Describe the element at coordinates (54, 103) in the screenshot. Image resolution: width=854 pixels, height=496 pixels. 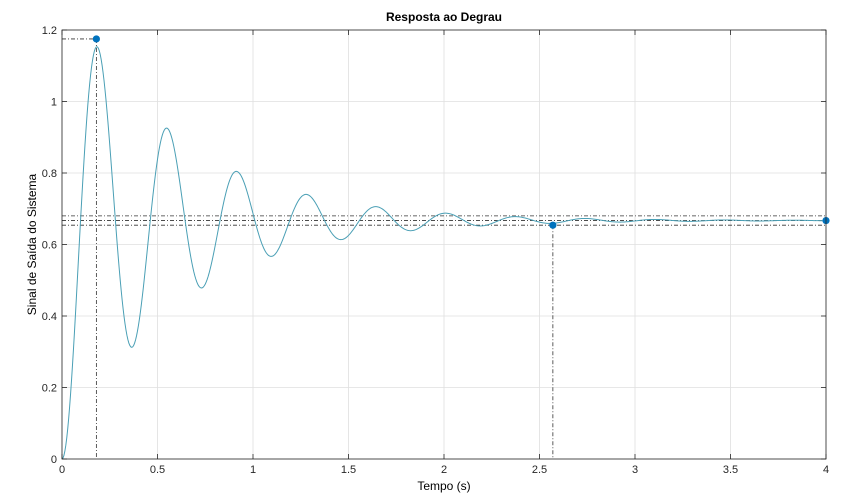
I see `y-tick-label: 1` at that location.